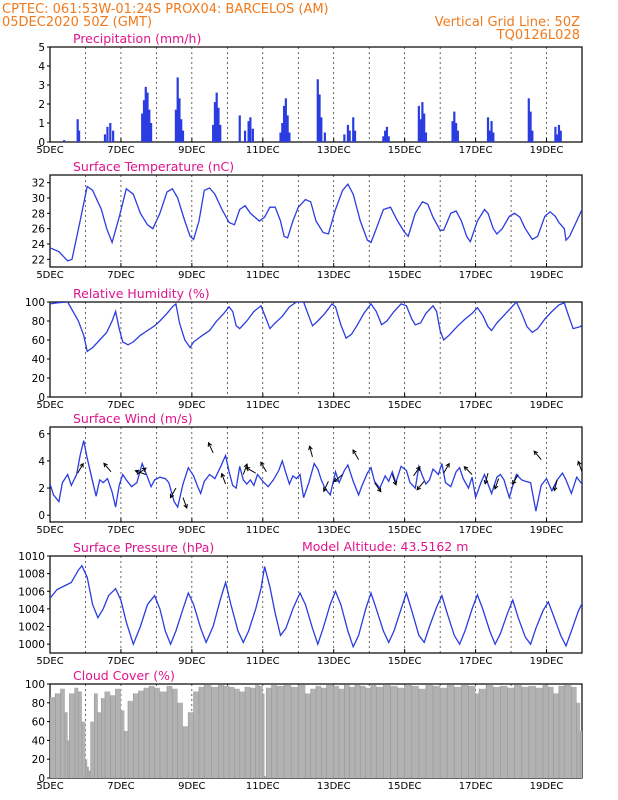 This screenshot has height=800, width=618. What do you see at coordinates (38, 723) in the screenshot?
I see `y-tick-label: 60` at bounding box center [38, 723].